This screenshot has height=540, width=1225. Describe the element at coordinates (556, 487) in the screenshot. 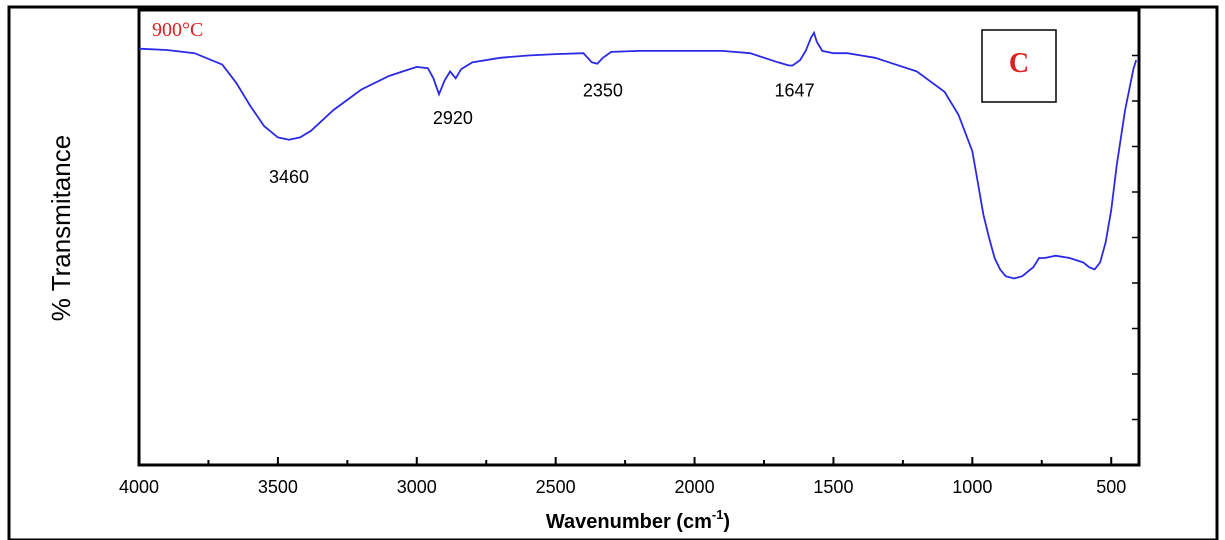

I see `x-tick-label: 2500` at that location.